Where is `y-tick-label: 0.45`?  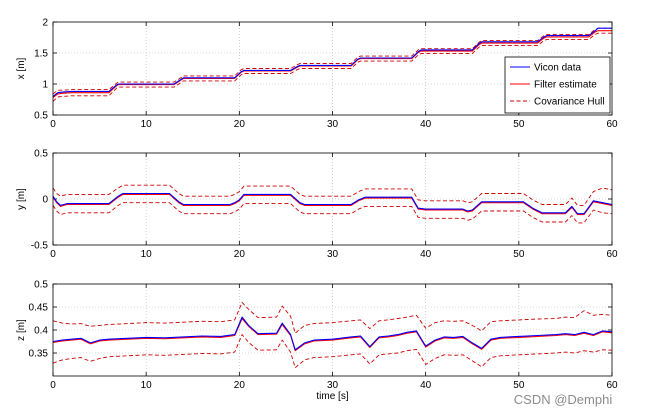
y-tick-label: 0.45 is located at coordinates (39, 308).